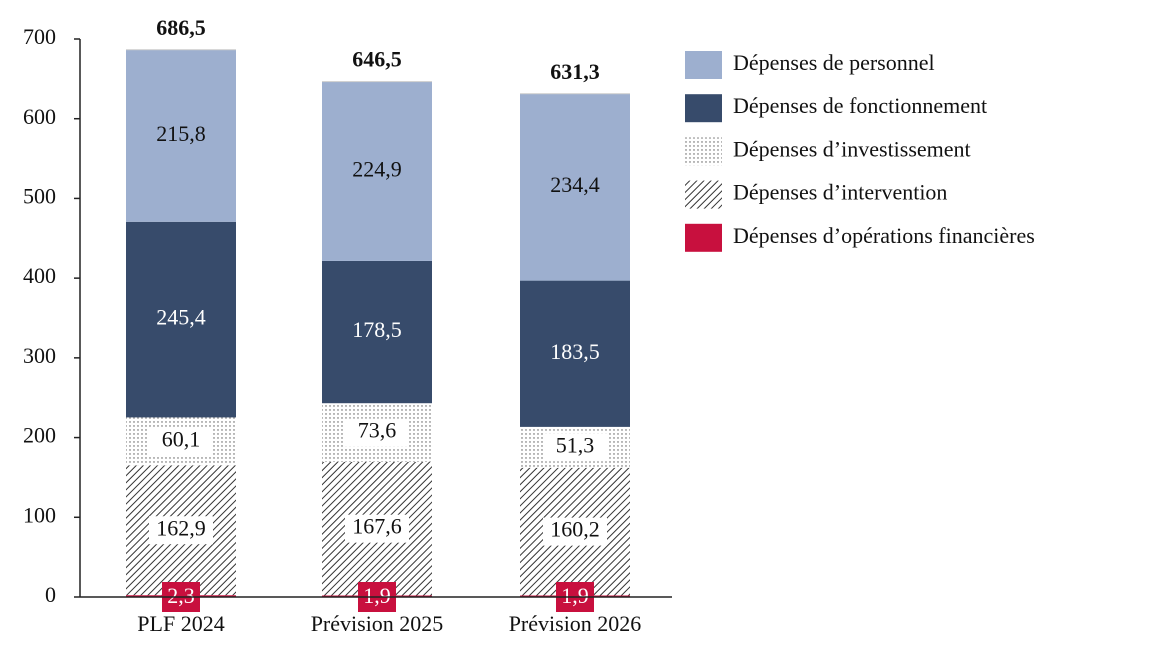 This screenshot has width=1149, height=649. I want to click on data-label: 245,4, so click(181, 317).